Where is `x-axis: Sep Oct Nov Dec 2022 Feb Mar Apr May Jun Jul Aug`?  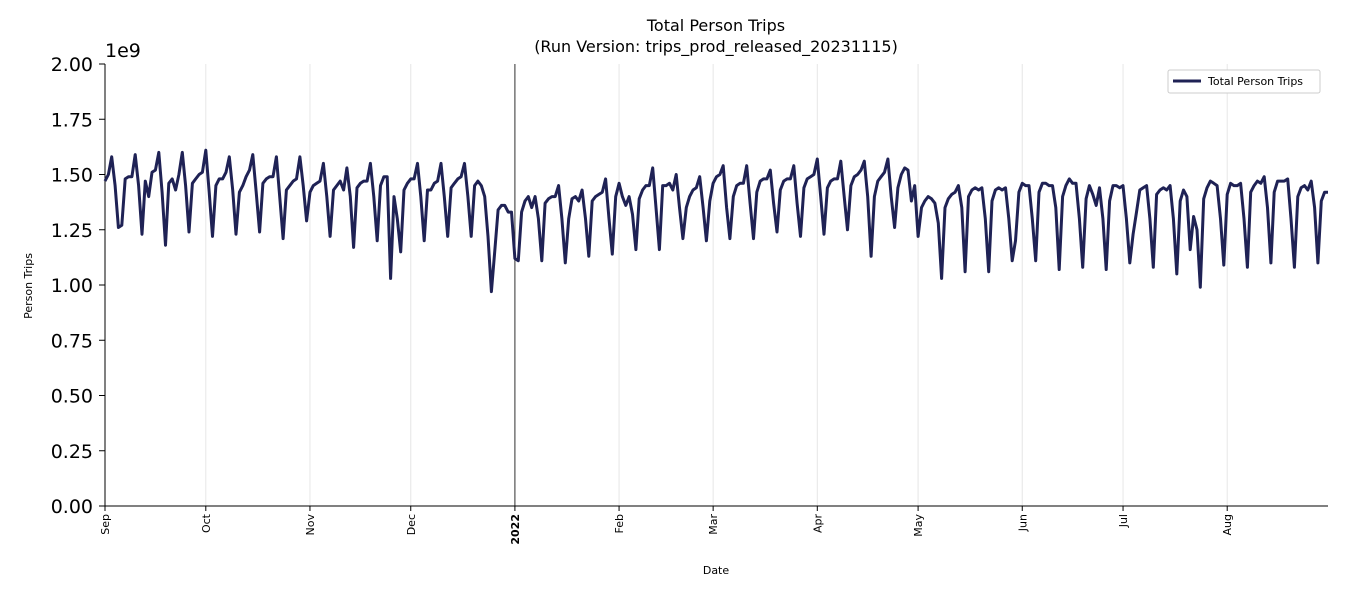
x-axis: Sep Oct Nov Dec 2022 Feb Mar Apr May Jun Jul Aug is located at coordinates (713, 525).